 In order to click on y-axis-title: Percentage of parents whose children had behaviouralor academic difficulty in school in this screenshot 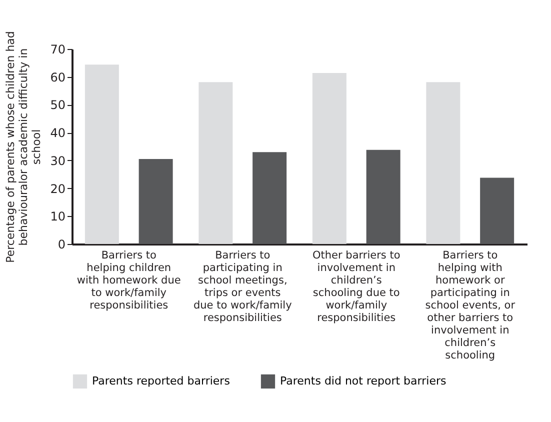, I will do `click(24, 147)`.